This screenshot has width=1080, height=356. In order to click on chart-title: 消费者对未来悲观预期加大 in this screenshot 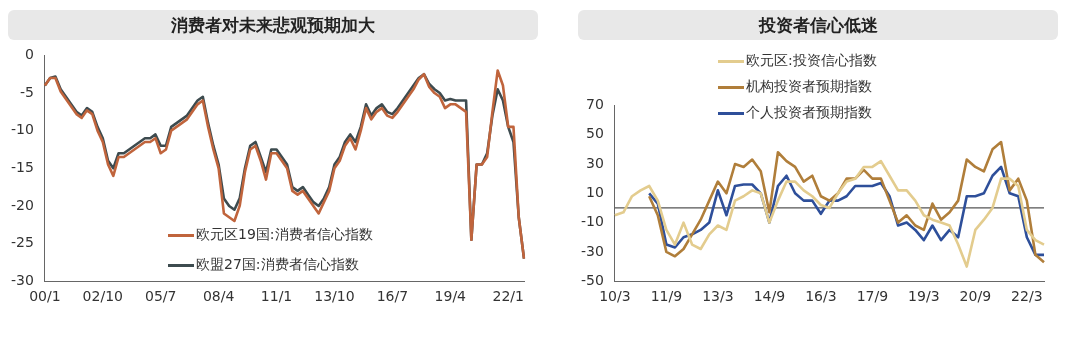, I will do `click(273, 25)`.